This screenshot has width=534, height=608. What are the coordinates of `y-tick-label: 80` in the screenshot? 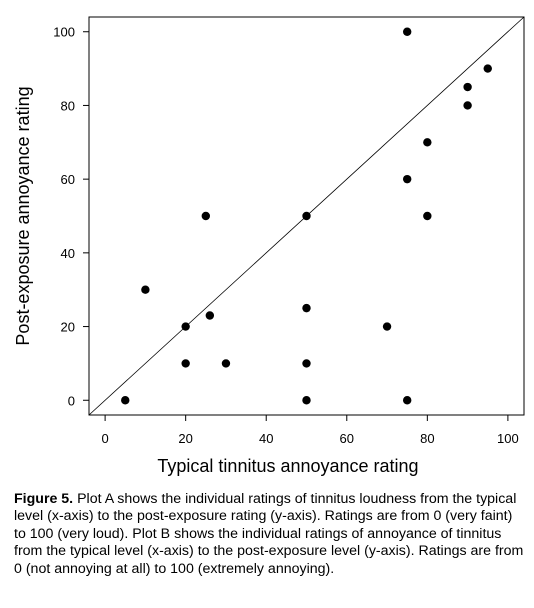 It's located at (68, 105).